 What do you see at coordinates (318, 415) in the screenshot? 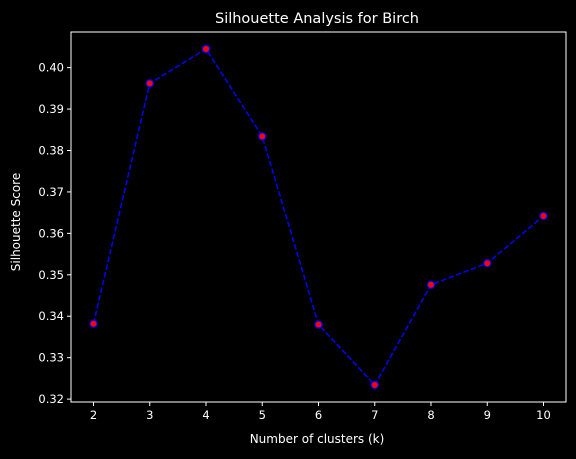
I see `x-tick-label: 6` at bounding box center [318, 415].